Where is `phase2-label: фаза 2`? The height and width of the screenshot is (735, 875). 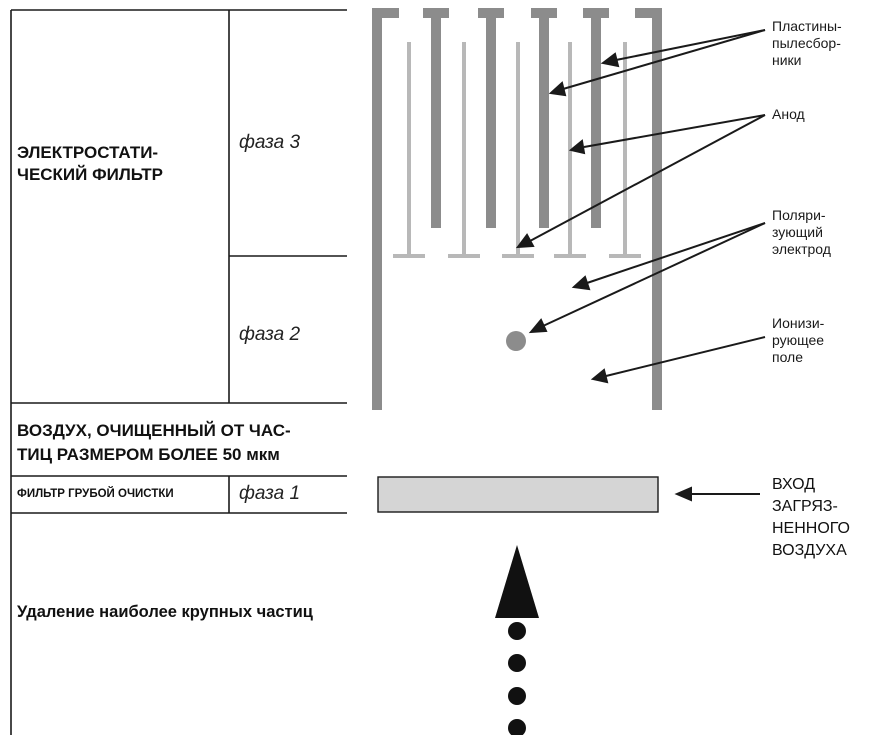 phase2-label: фаза 2 is located at coordinates (270, 334).